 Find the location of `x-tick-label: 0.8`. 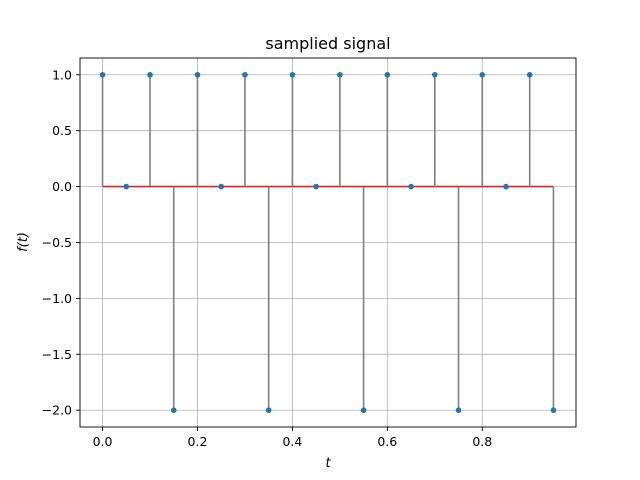

x-tick-label: 0.8 is located at coordinates (482, 441).